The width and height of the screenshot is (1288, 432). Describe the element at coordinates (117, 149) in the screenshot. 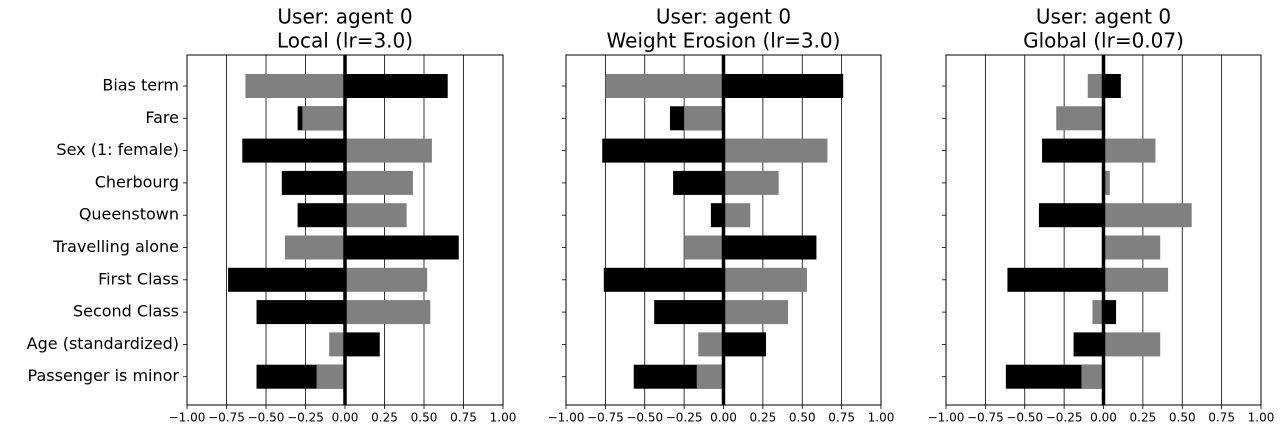

I see `y-tick-label: Sex (1: female)` at that location.